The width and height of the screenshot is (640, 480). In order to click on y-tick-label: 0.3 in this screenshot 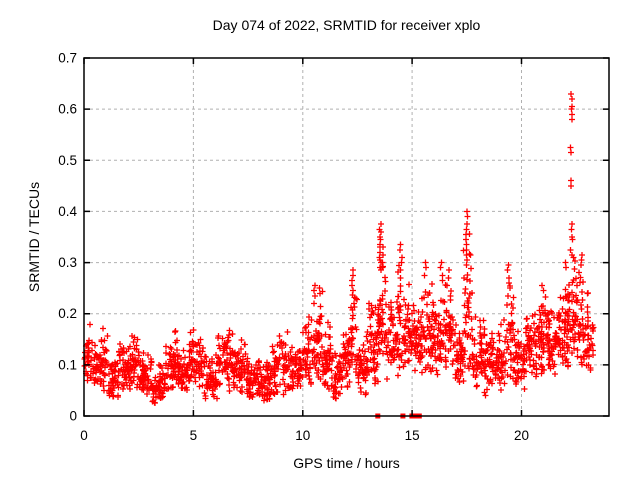, I will do `click(67, 262)`.